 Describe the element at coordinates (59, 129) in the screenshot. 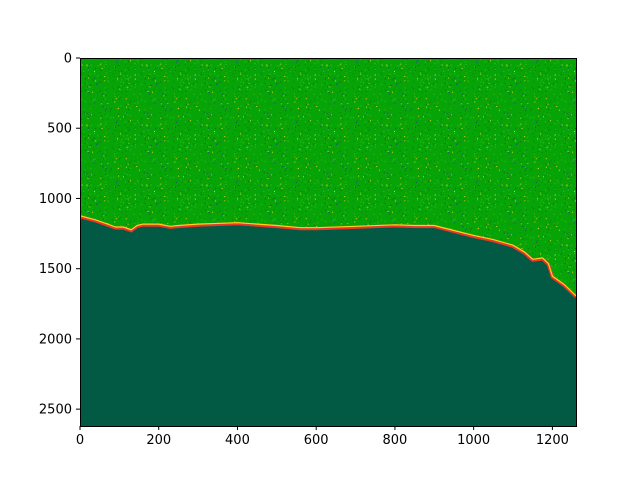

I see `y-tick-label: 500` at that location.